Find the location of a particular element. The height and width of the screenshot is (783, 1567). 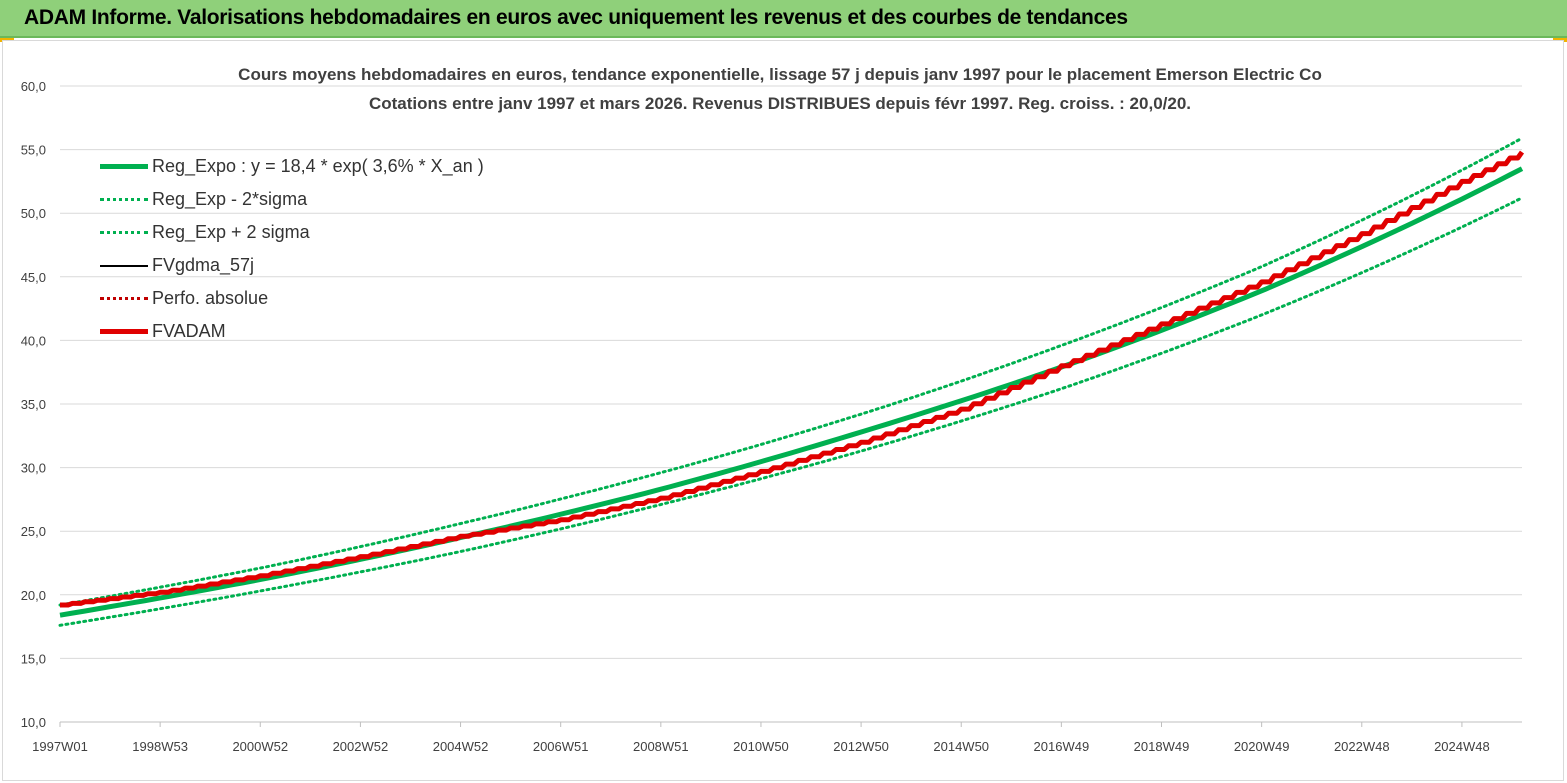

y-tick-label: 35,0 is located at coordinates (33, 404).